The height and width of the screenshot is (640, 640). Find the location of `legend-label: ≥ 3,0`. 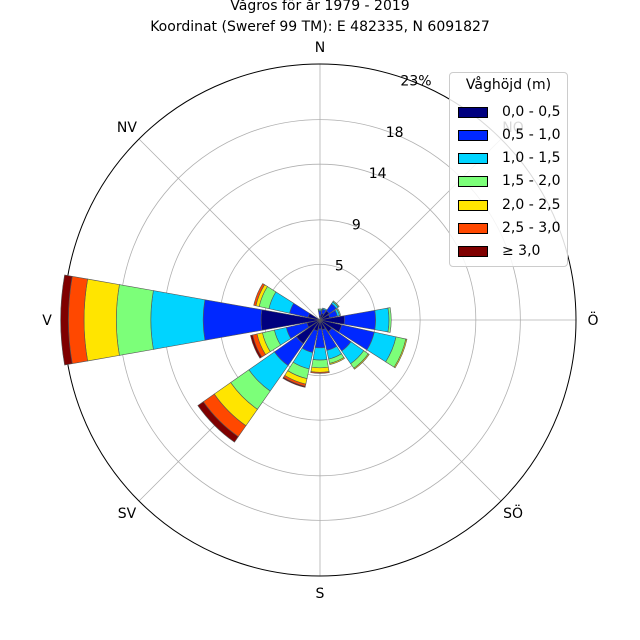

legend-label: ≥ 3,0 is located at coordinates (521, 251).